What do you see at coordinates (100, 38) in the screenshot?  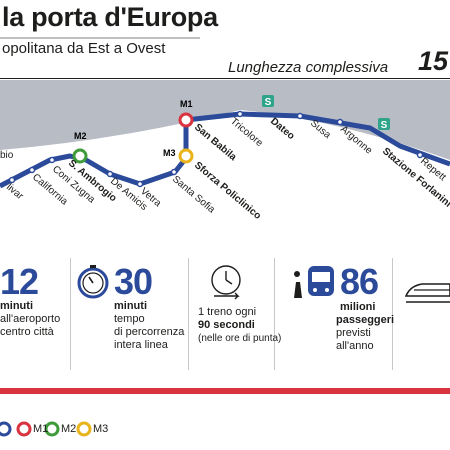 I see `title-rule` at bounding box center [100, 38].